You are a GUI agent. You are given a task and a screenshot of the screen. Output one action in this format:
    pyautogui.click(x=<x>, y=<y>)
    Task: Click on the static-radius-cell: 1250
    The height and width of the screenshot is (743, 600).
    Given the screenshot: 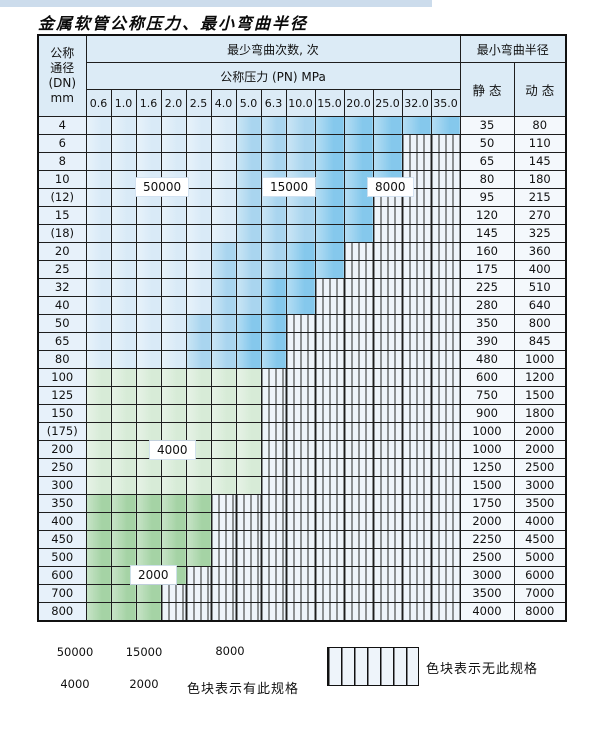 What is the action you would take?
    pyautogui.click(x=487, y=467)
    